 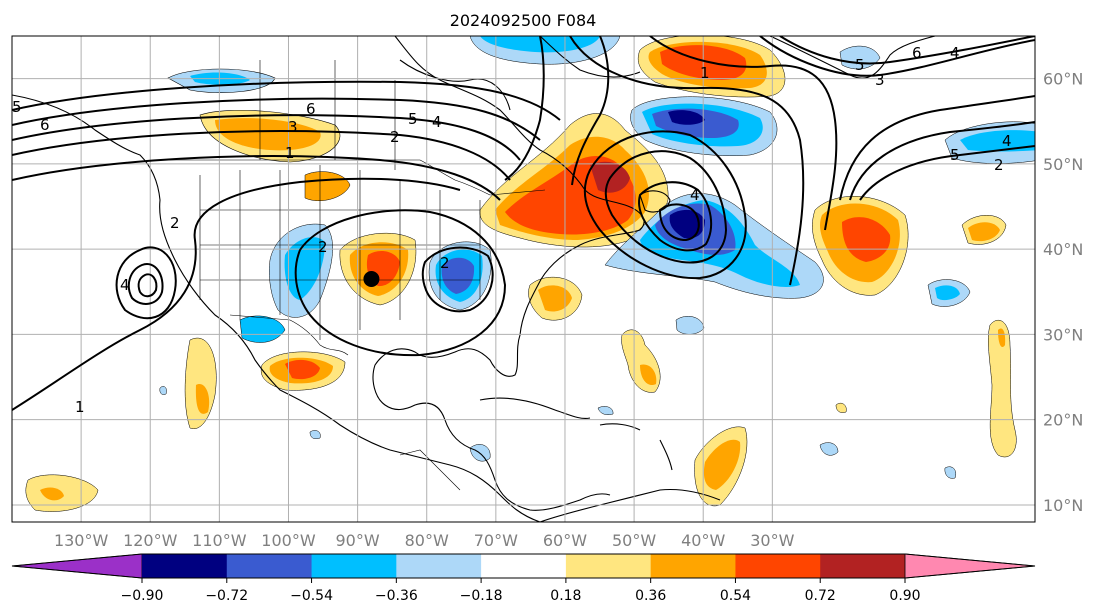 What do you see at coordinates (904, 596) in the screenshot?
I see `colorbar-tick-label: 0.90` at bounding box center [904, 596].